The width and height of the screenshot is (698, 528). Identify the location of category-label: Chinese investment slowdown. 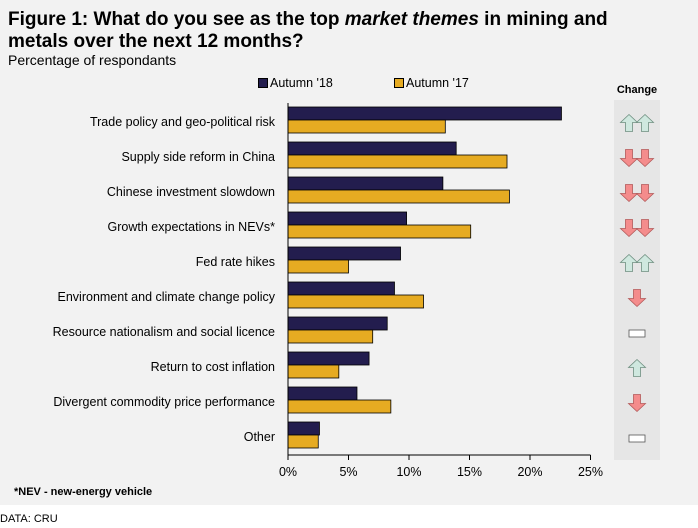
(191, 192).